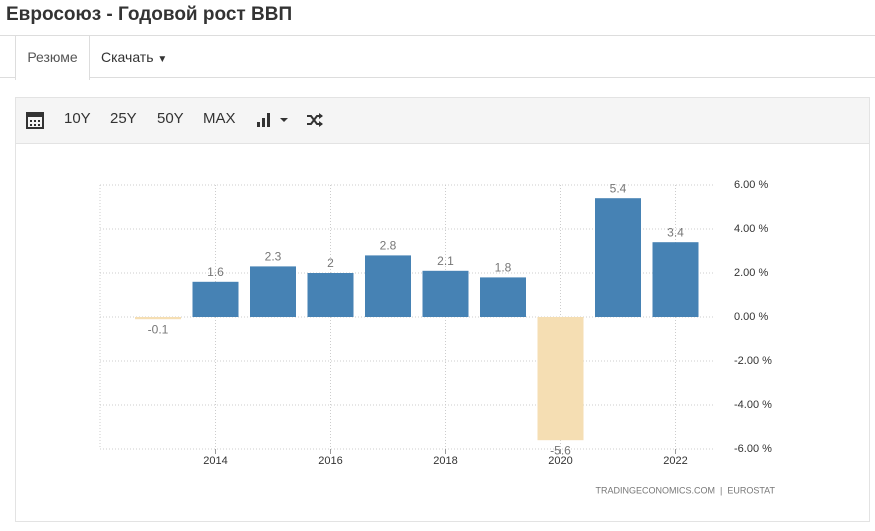 This screenshot has width=875, height=531. What do you see at coordinates (388, 246) in the screenshot?
I see `data-label: 2.8` at bounding box center [388, 246].